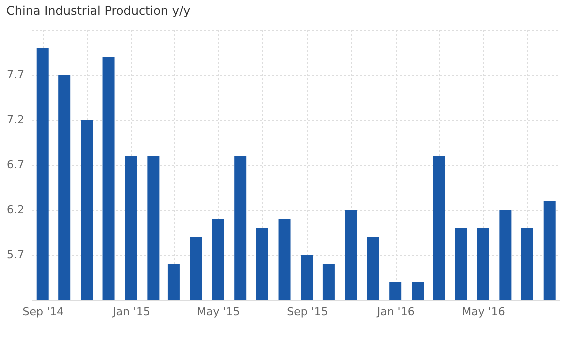 The height and width of the screenshot is (339, 574). I want to click on y-tick-label: 7.2, so click(15, 120).